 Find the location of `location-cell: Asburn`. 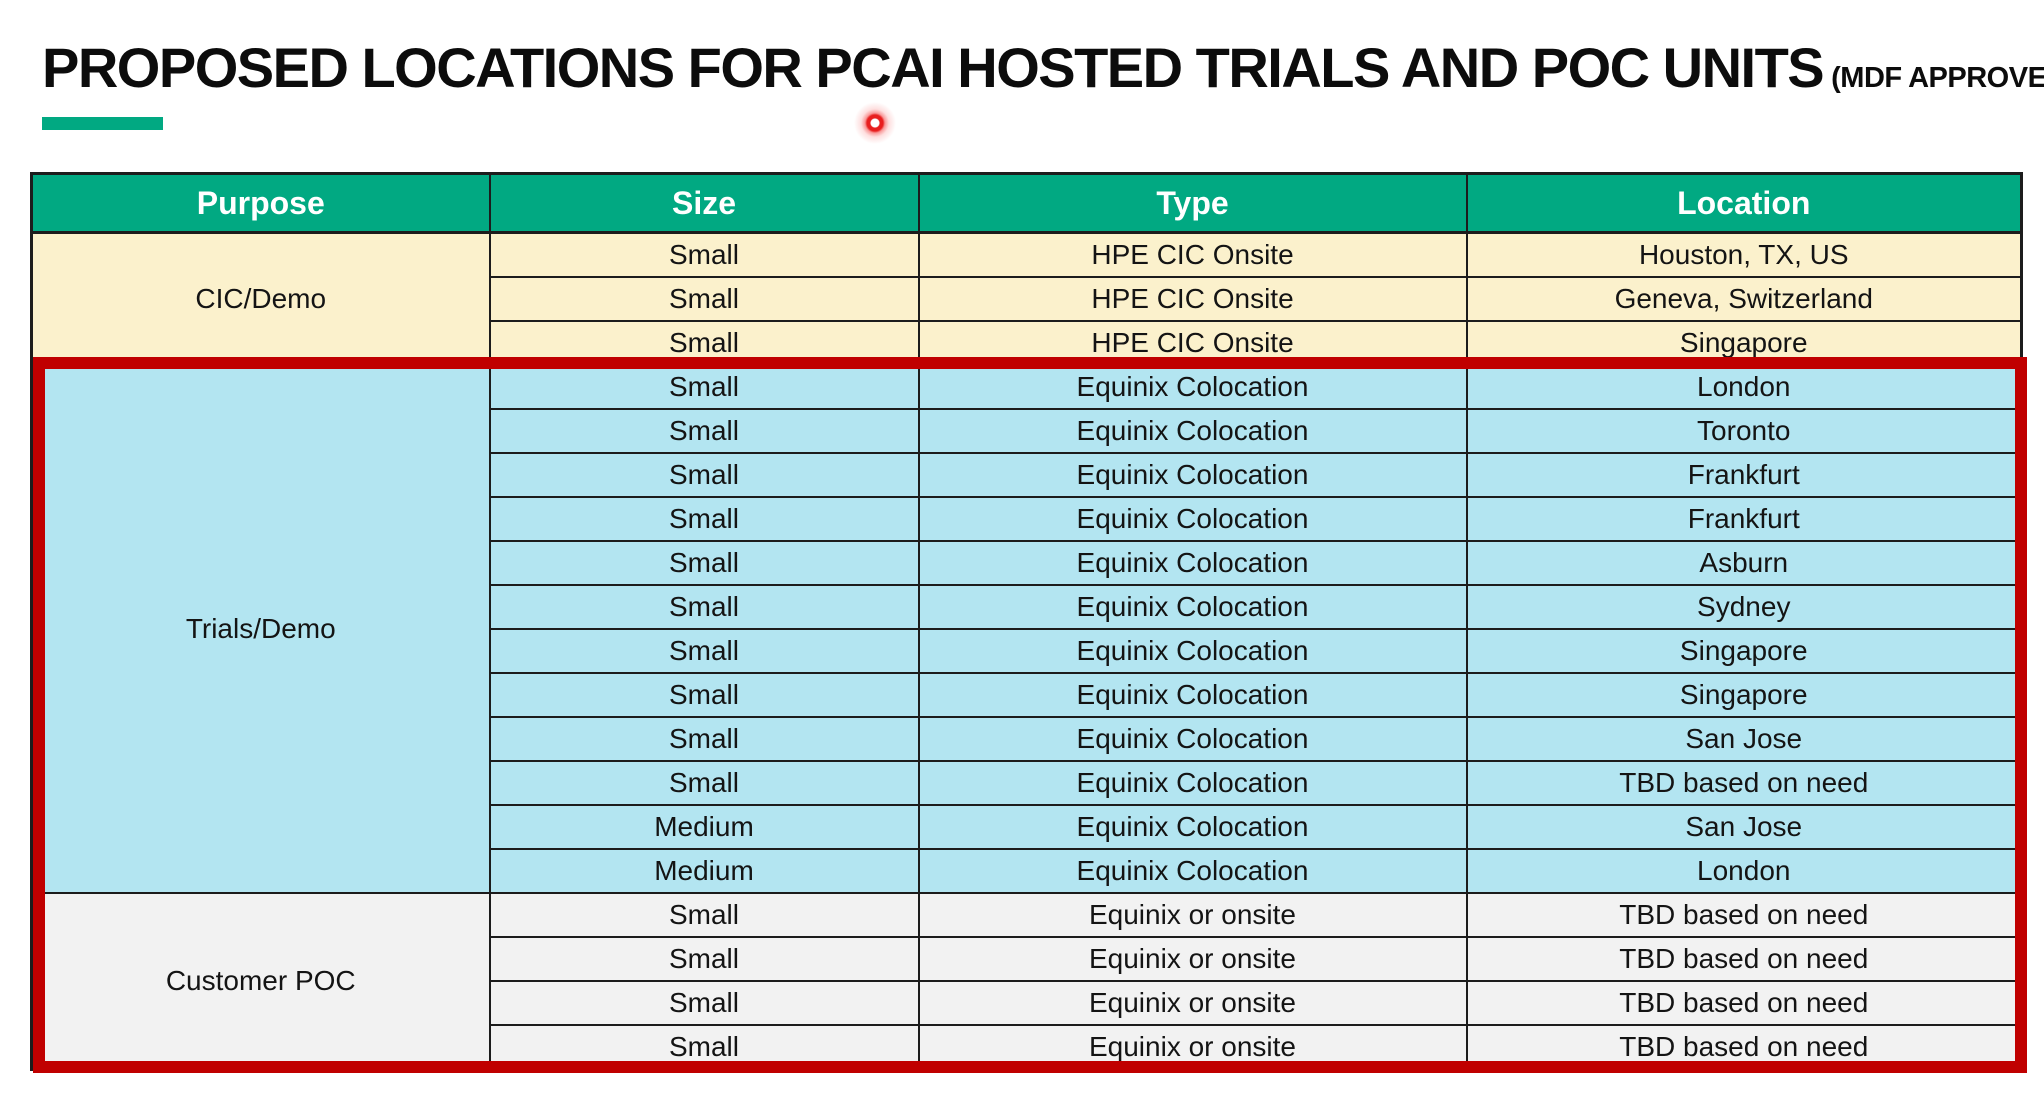

location-cell: Asburn is located at coordinates (1744, 563).